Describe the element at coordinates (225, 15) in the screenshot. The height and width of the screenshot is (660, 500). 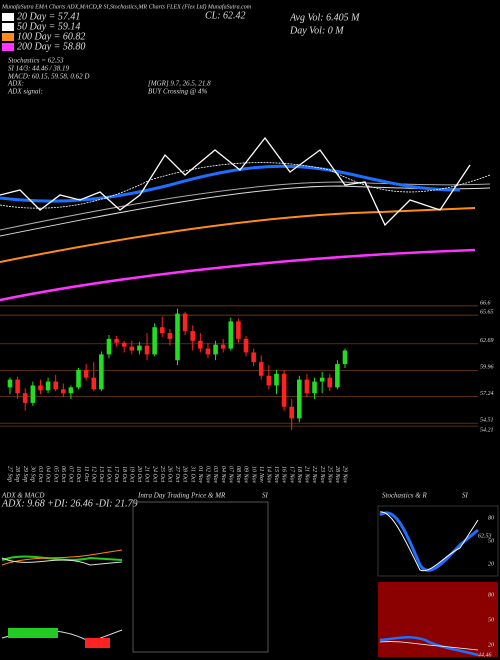
I see `close-price: CL: 62.42` at that location.